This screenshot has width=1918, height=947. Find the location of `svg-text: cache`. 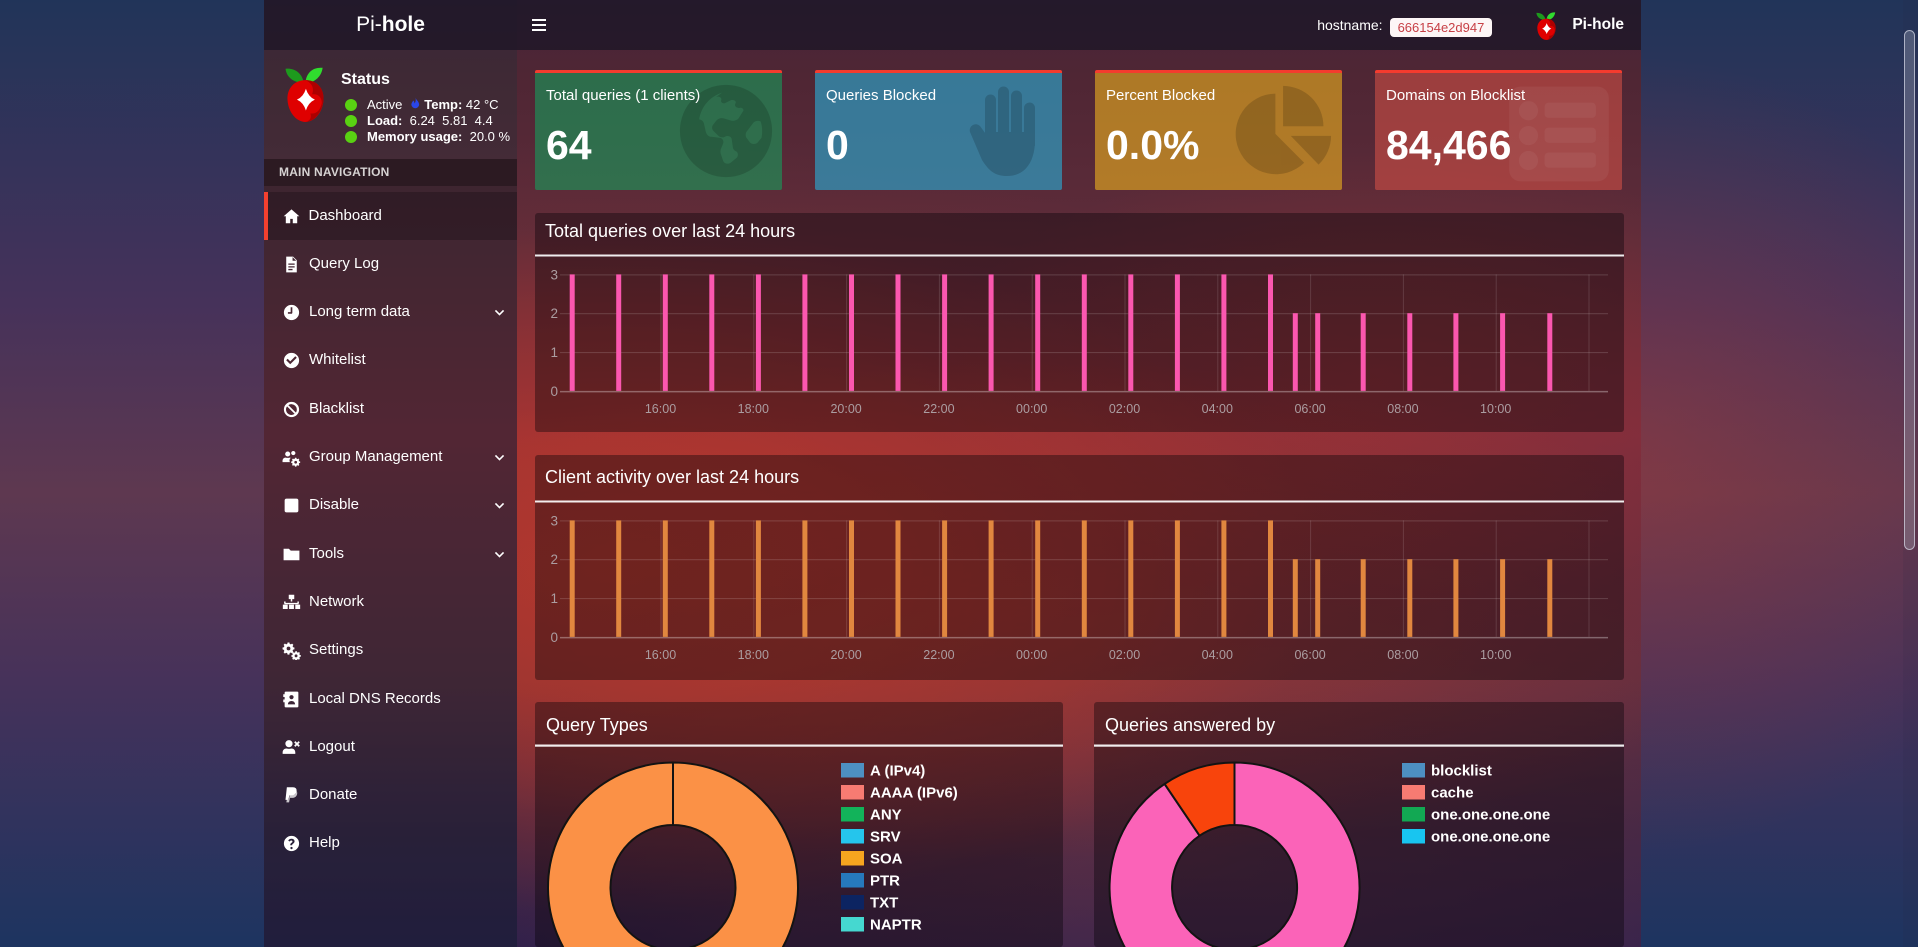

svg-text: cache is located at coordinates (1452, 793).